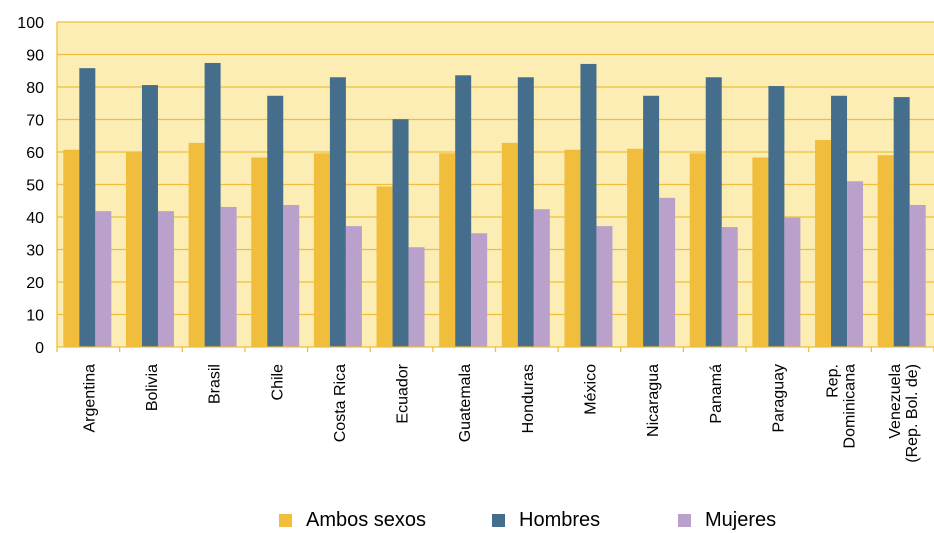 The width and height of the screenshot is (934, 533). I want to click on x-tick-label: Bolivia, so click(152, 387).